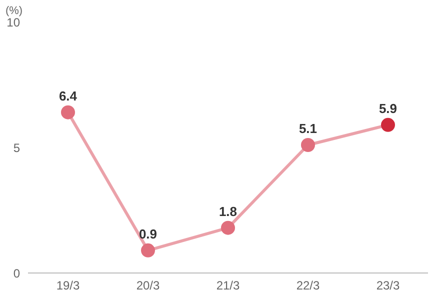 The image size is (448, 299). What do you see at coordinates (16, 273) in the screenshot?
I see `y-tick-label: 0` at bounding box center [16, 273].